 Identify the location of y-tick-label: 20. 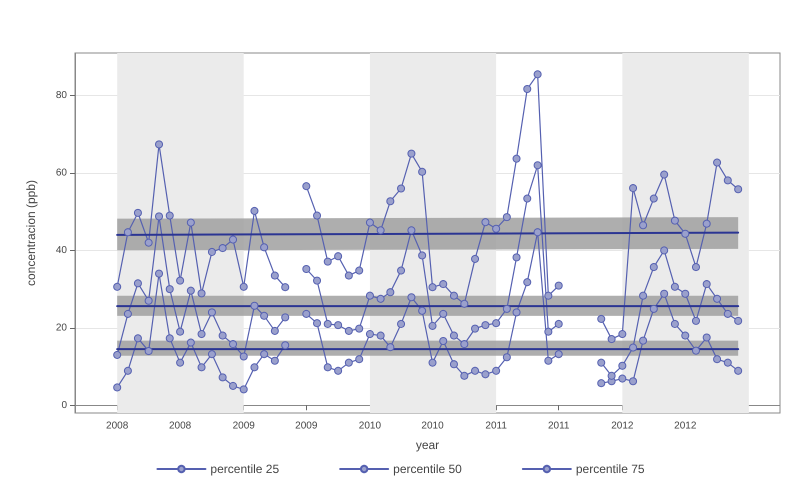
(62, 328).